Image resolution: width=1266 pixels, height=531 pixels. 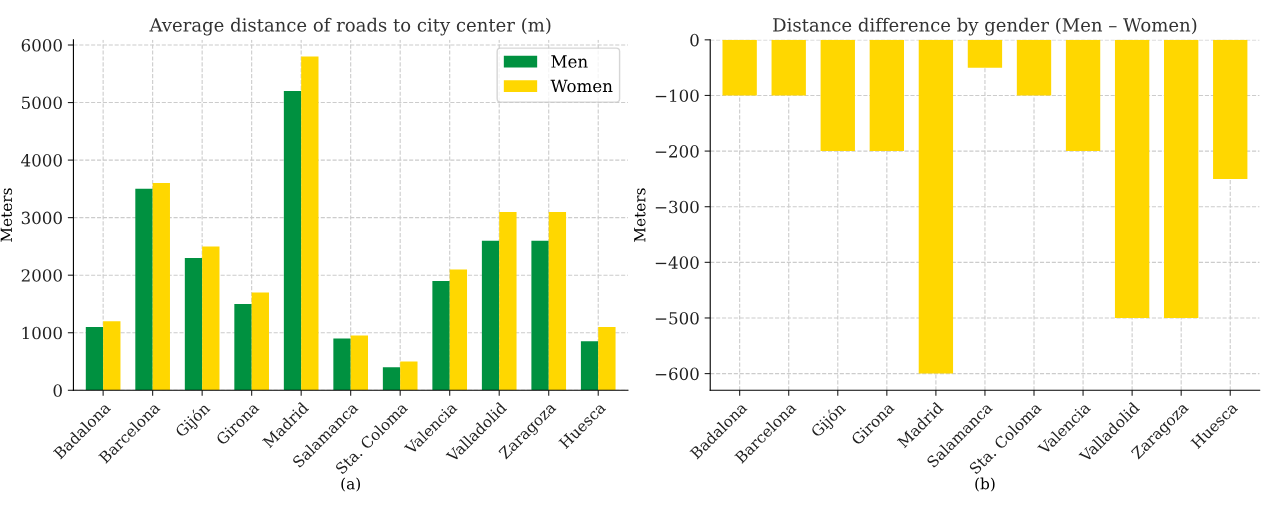 What do you see at coordinates (41, 160) in the screenshot?
I see `y-tick-label: 4000` at bounding box center [41, 160].